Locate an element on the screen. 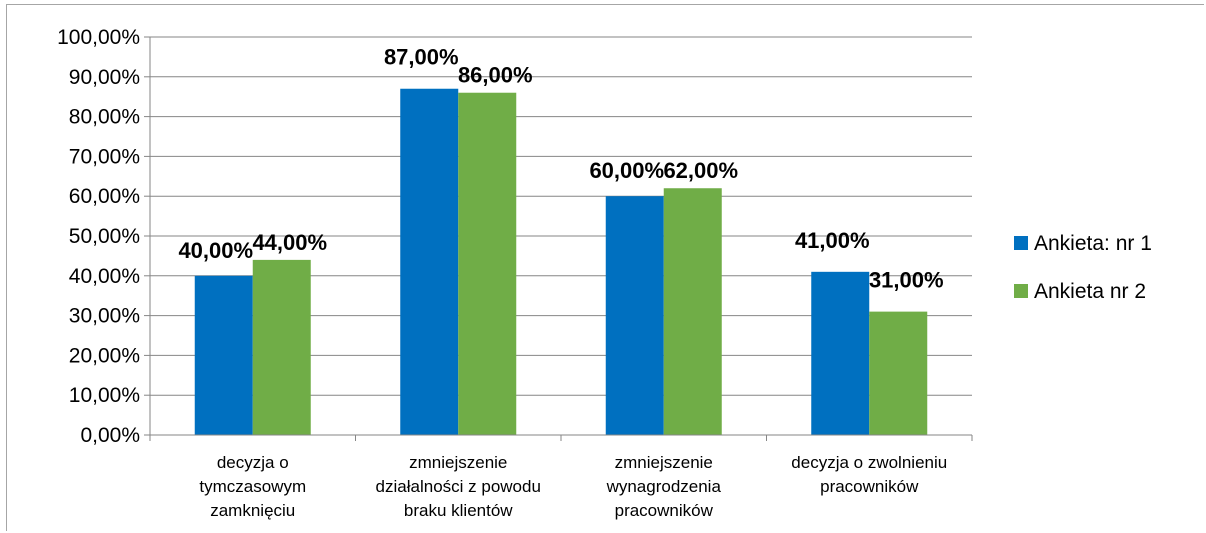 The height and width of the screenshot is (533, 1206). data-label: 44,00% is located at coordinates (289, 242).